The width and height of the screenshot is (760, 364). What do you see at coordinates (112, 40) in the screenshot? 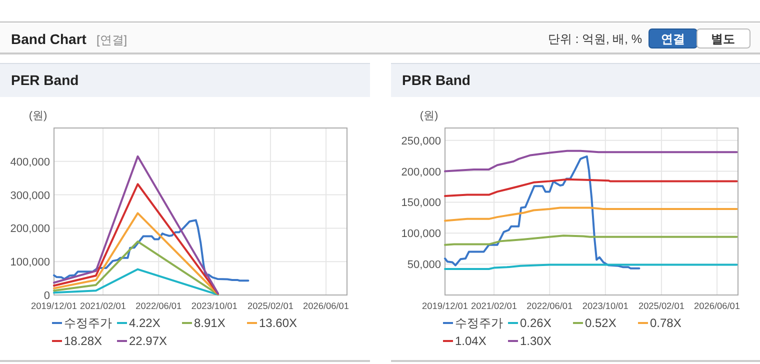
I see `text: [연결]` at bounding box center [112, 40].